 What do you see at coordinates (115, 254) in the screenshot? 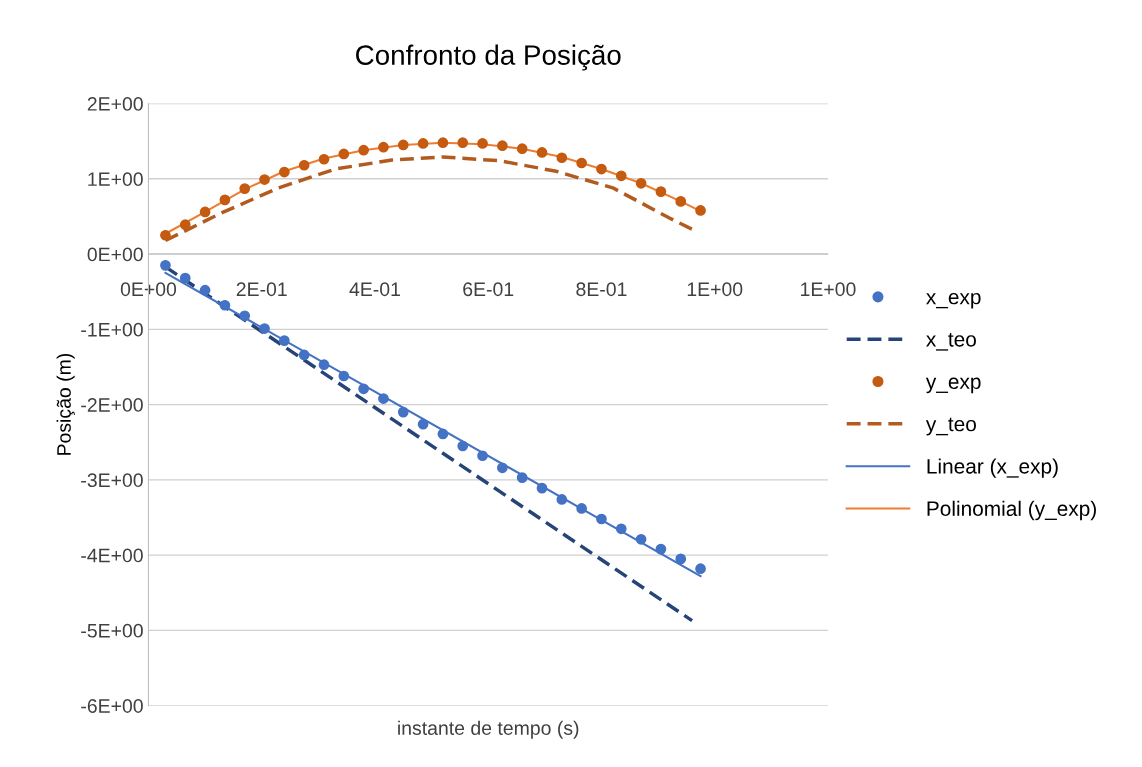
I see `y-tick-label: 0E+00` at bounding box center [115, 254].